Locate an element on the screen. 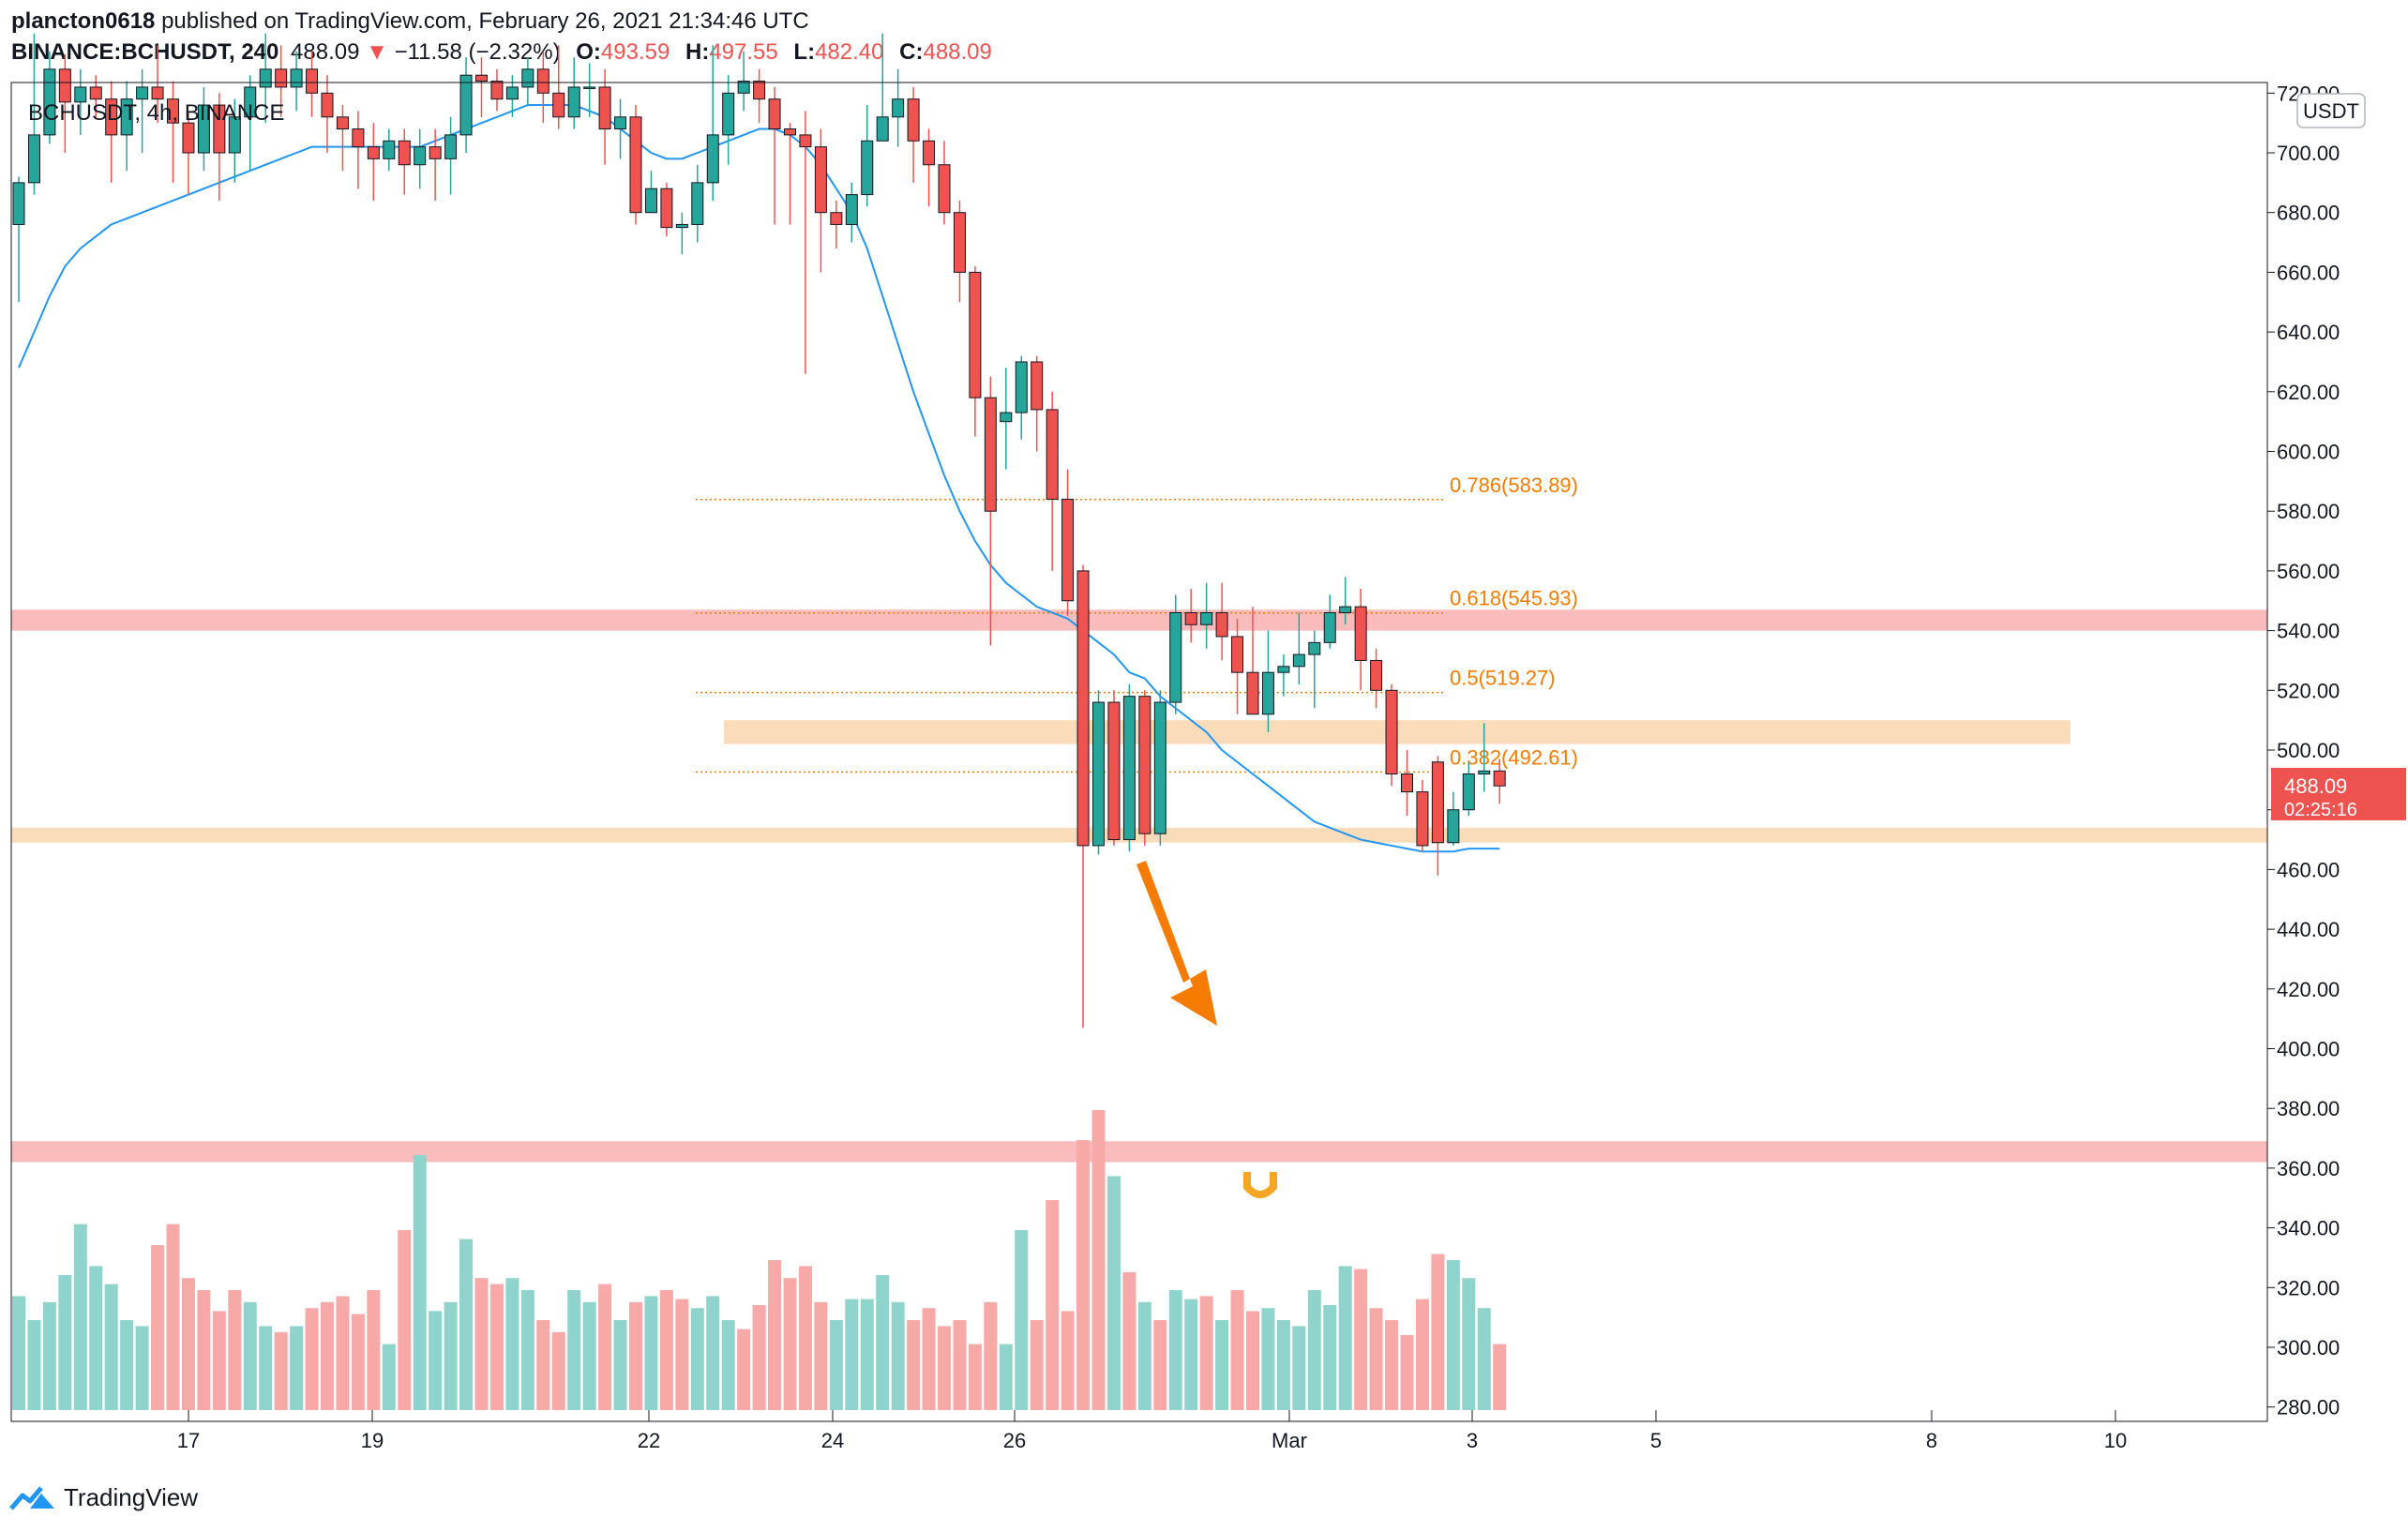 The height and width of the screenshot is (1532, 2408). zone-target is located at coordinates (1139, 1152).